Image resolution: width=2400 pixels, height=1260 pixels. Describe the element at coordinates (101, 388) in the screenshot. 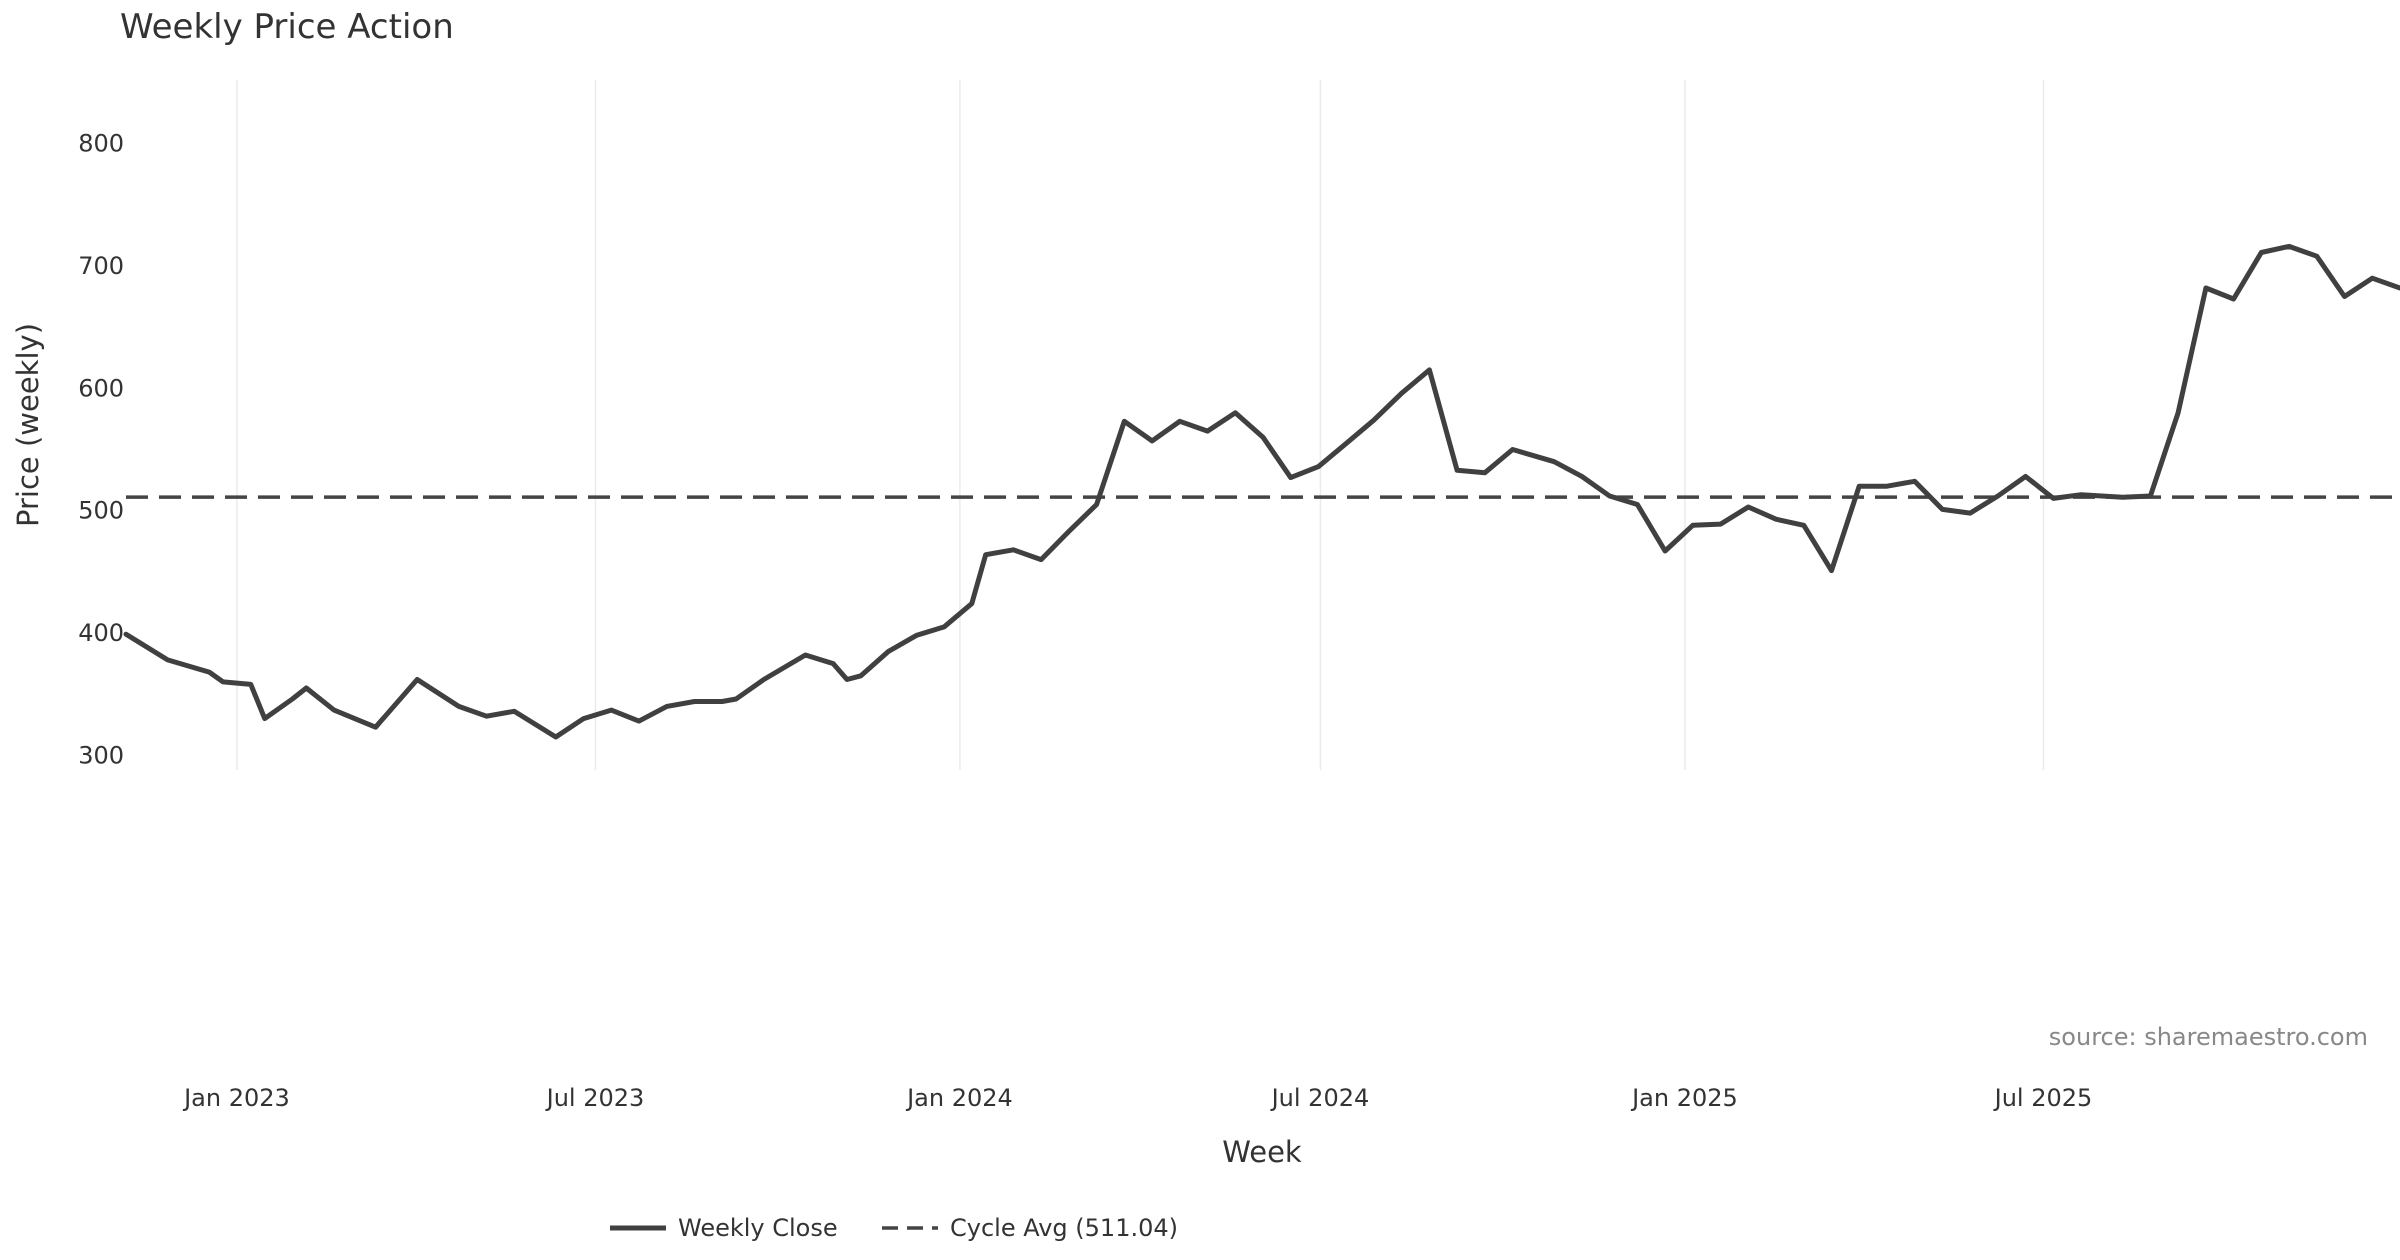

I see `price-ytick-3: 600` at that location.